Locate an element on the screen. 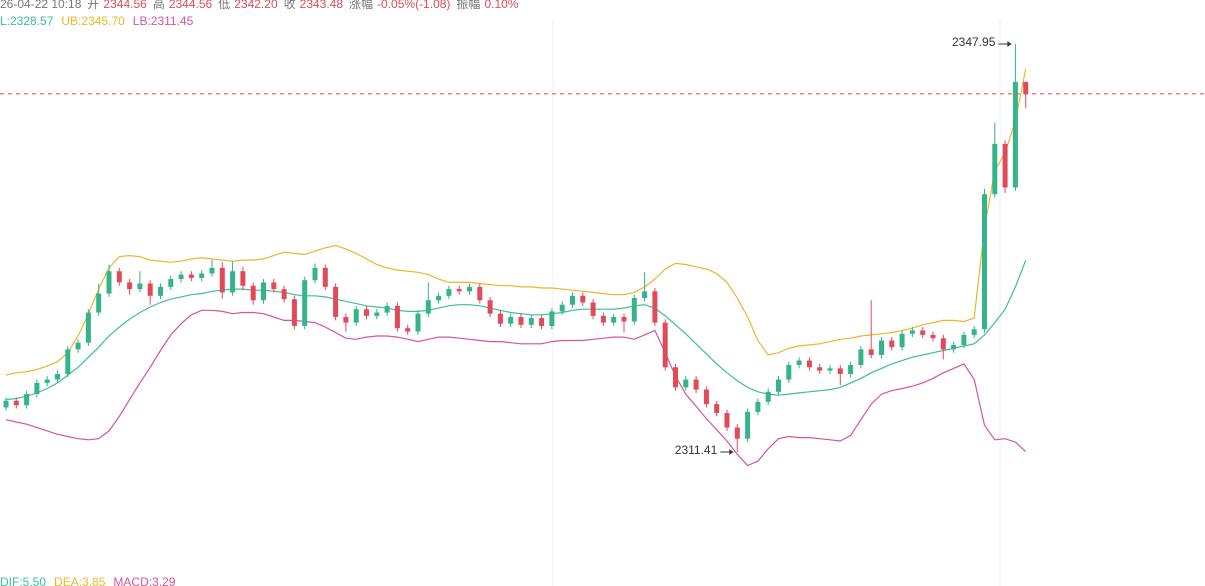  annotation-arrowhead is located at coordinates (1009, 43).